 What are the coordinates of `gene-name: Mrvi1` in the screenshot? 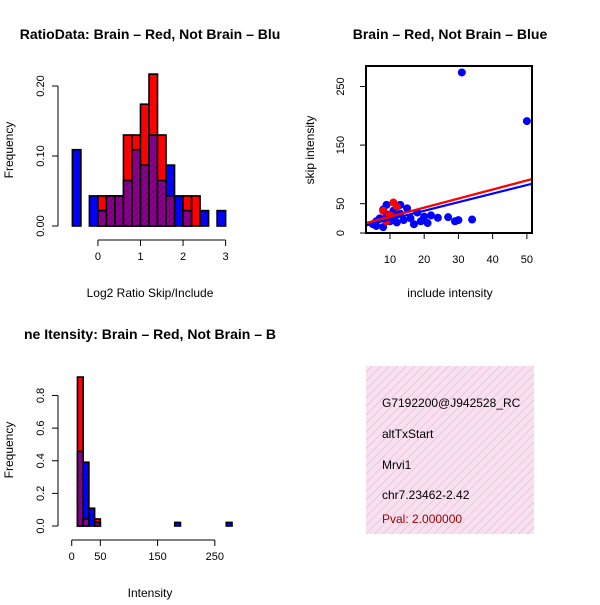 It's located at (397, 465).